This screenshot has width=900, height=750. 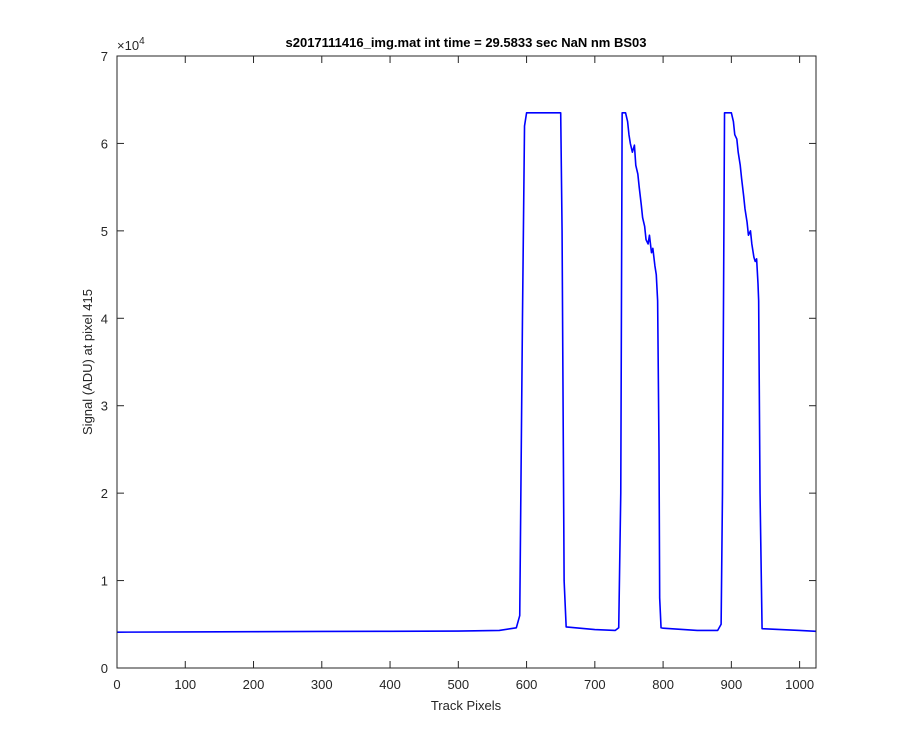 What do you see at coordinates (390, 684) in the screenshot?
I see `x-tick-label: 400` at bounding box center [390, 684].